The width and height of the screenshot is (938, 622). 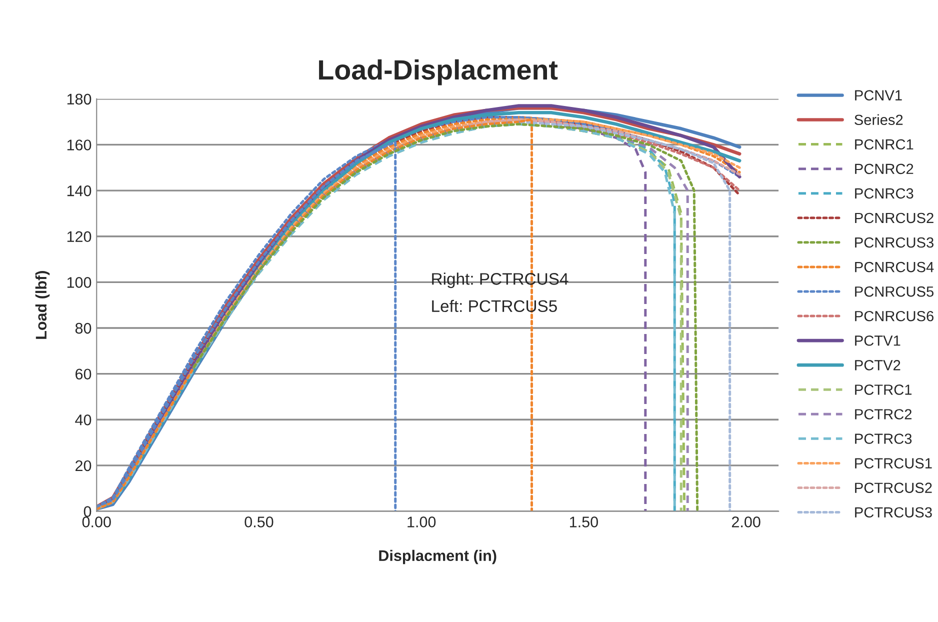 I want to click on chart-title: Load-Displacment, so click(x=438, y=72).